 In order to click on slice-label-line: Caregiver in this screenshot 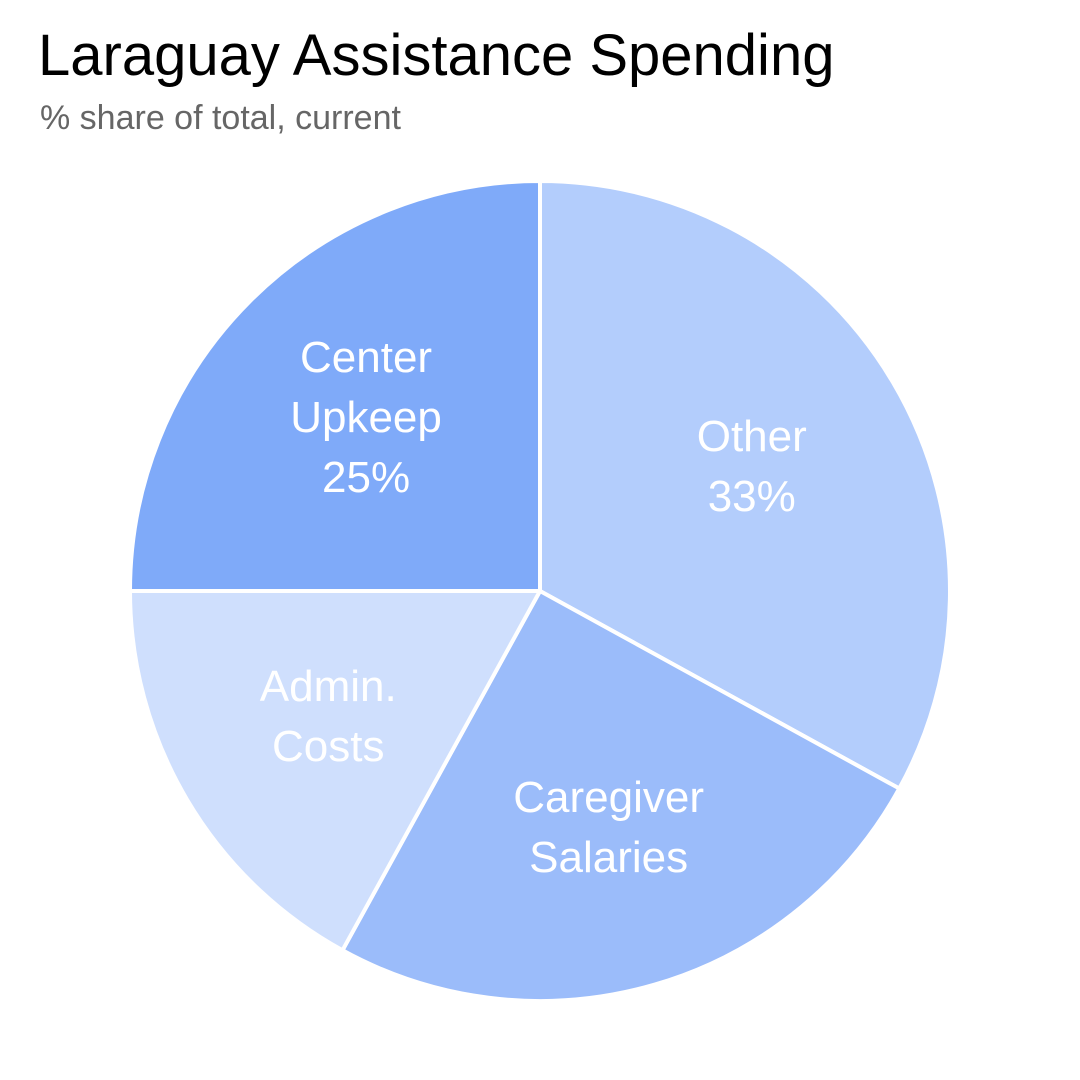, I will do `click(608, 797)`.